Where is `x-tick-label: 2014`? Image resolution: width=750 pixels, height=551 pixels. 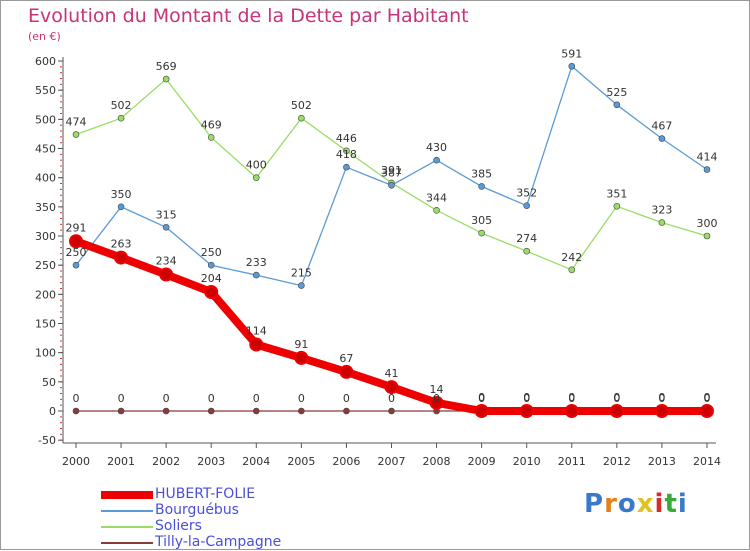
x-tick-label: 2014 is located at coordinates (707, 461).